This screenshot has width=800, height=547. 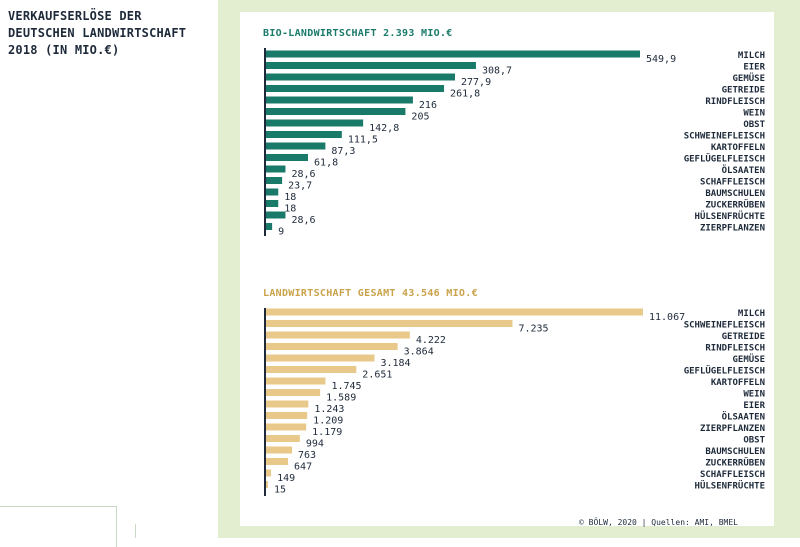 What do you see at coordinates (735, 194) in the screenshot?
I see `category-label-0-12: BAUMSCHULEN` at bounding box center [735, 194].